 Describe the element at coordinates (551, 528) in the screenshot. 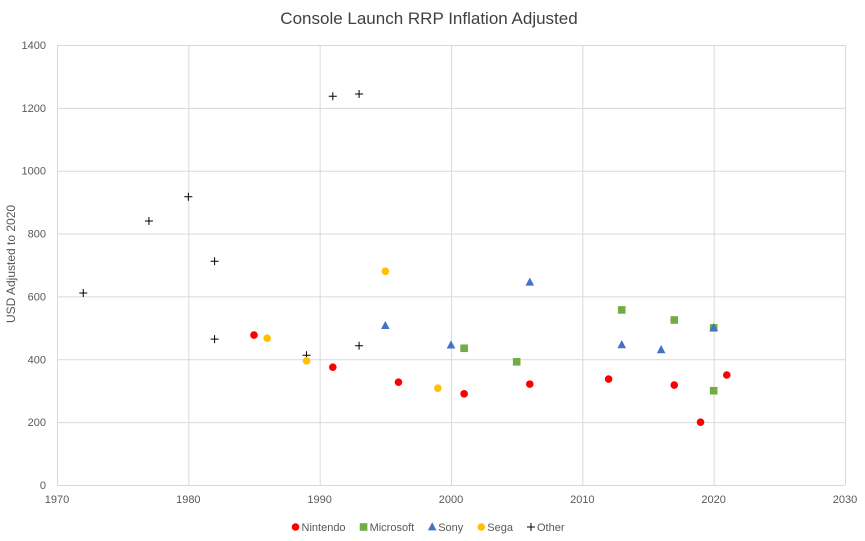

I see `legend-label: Other` at that location.